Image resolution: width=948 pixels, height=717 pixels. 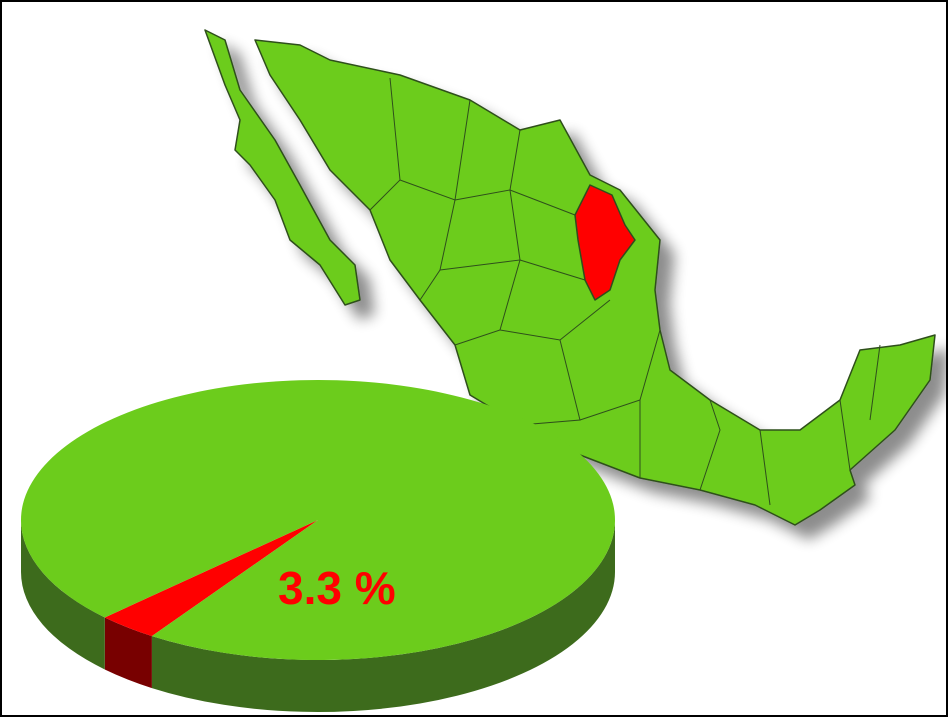 I want to click on data-label: 3.3 %, so click(x=337, y=588).